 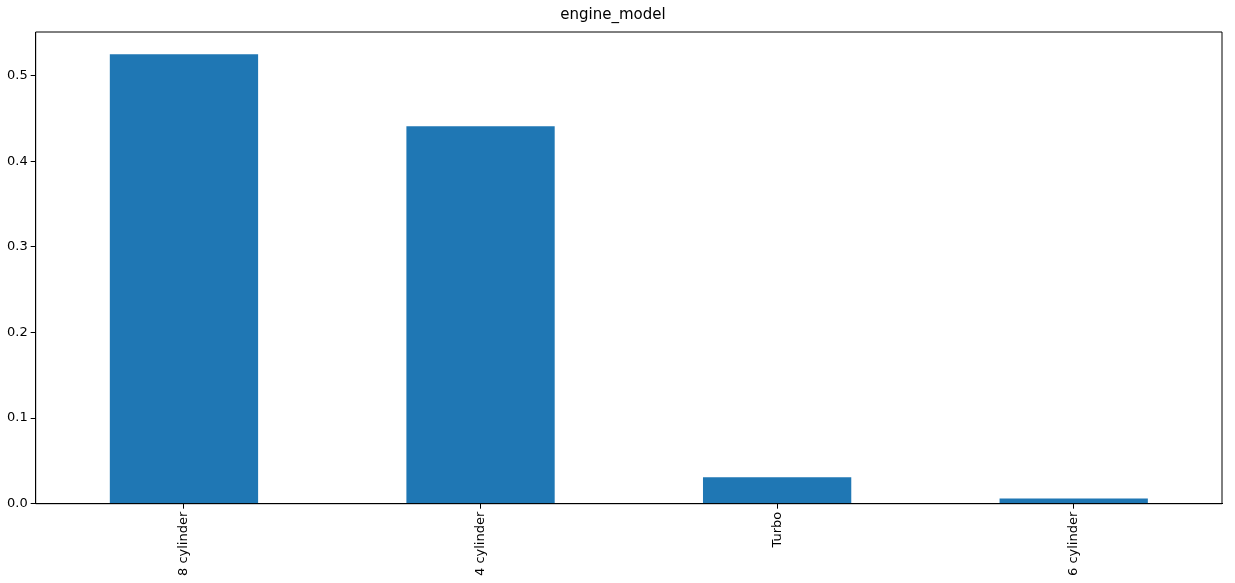 I want to click on y-tick-label: 0.4, so click(x=17, y=160).